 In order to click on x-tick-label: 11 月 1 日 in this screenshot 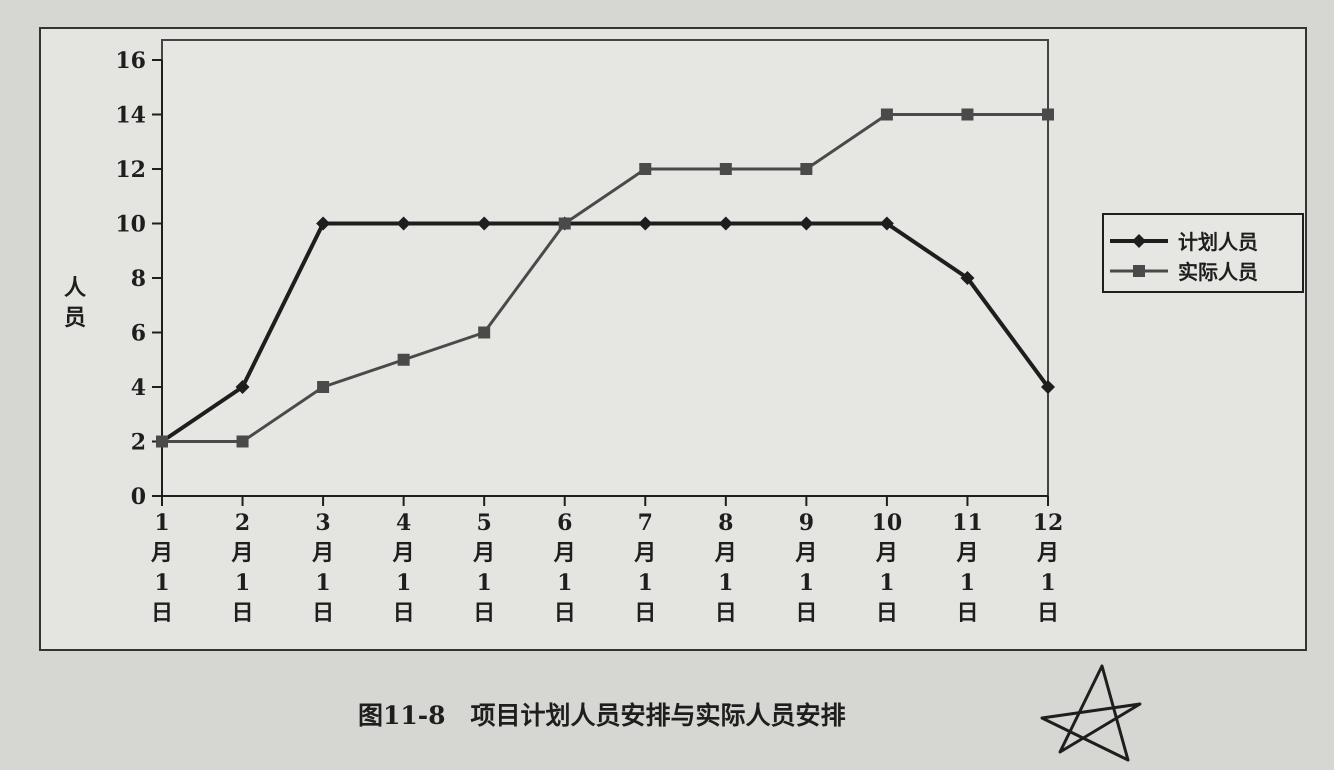, I will do `click(967, 568)`.